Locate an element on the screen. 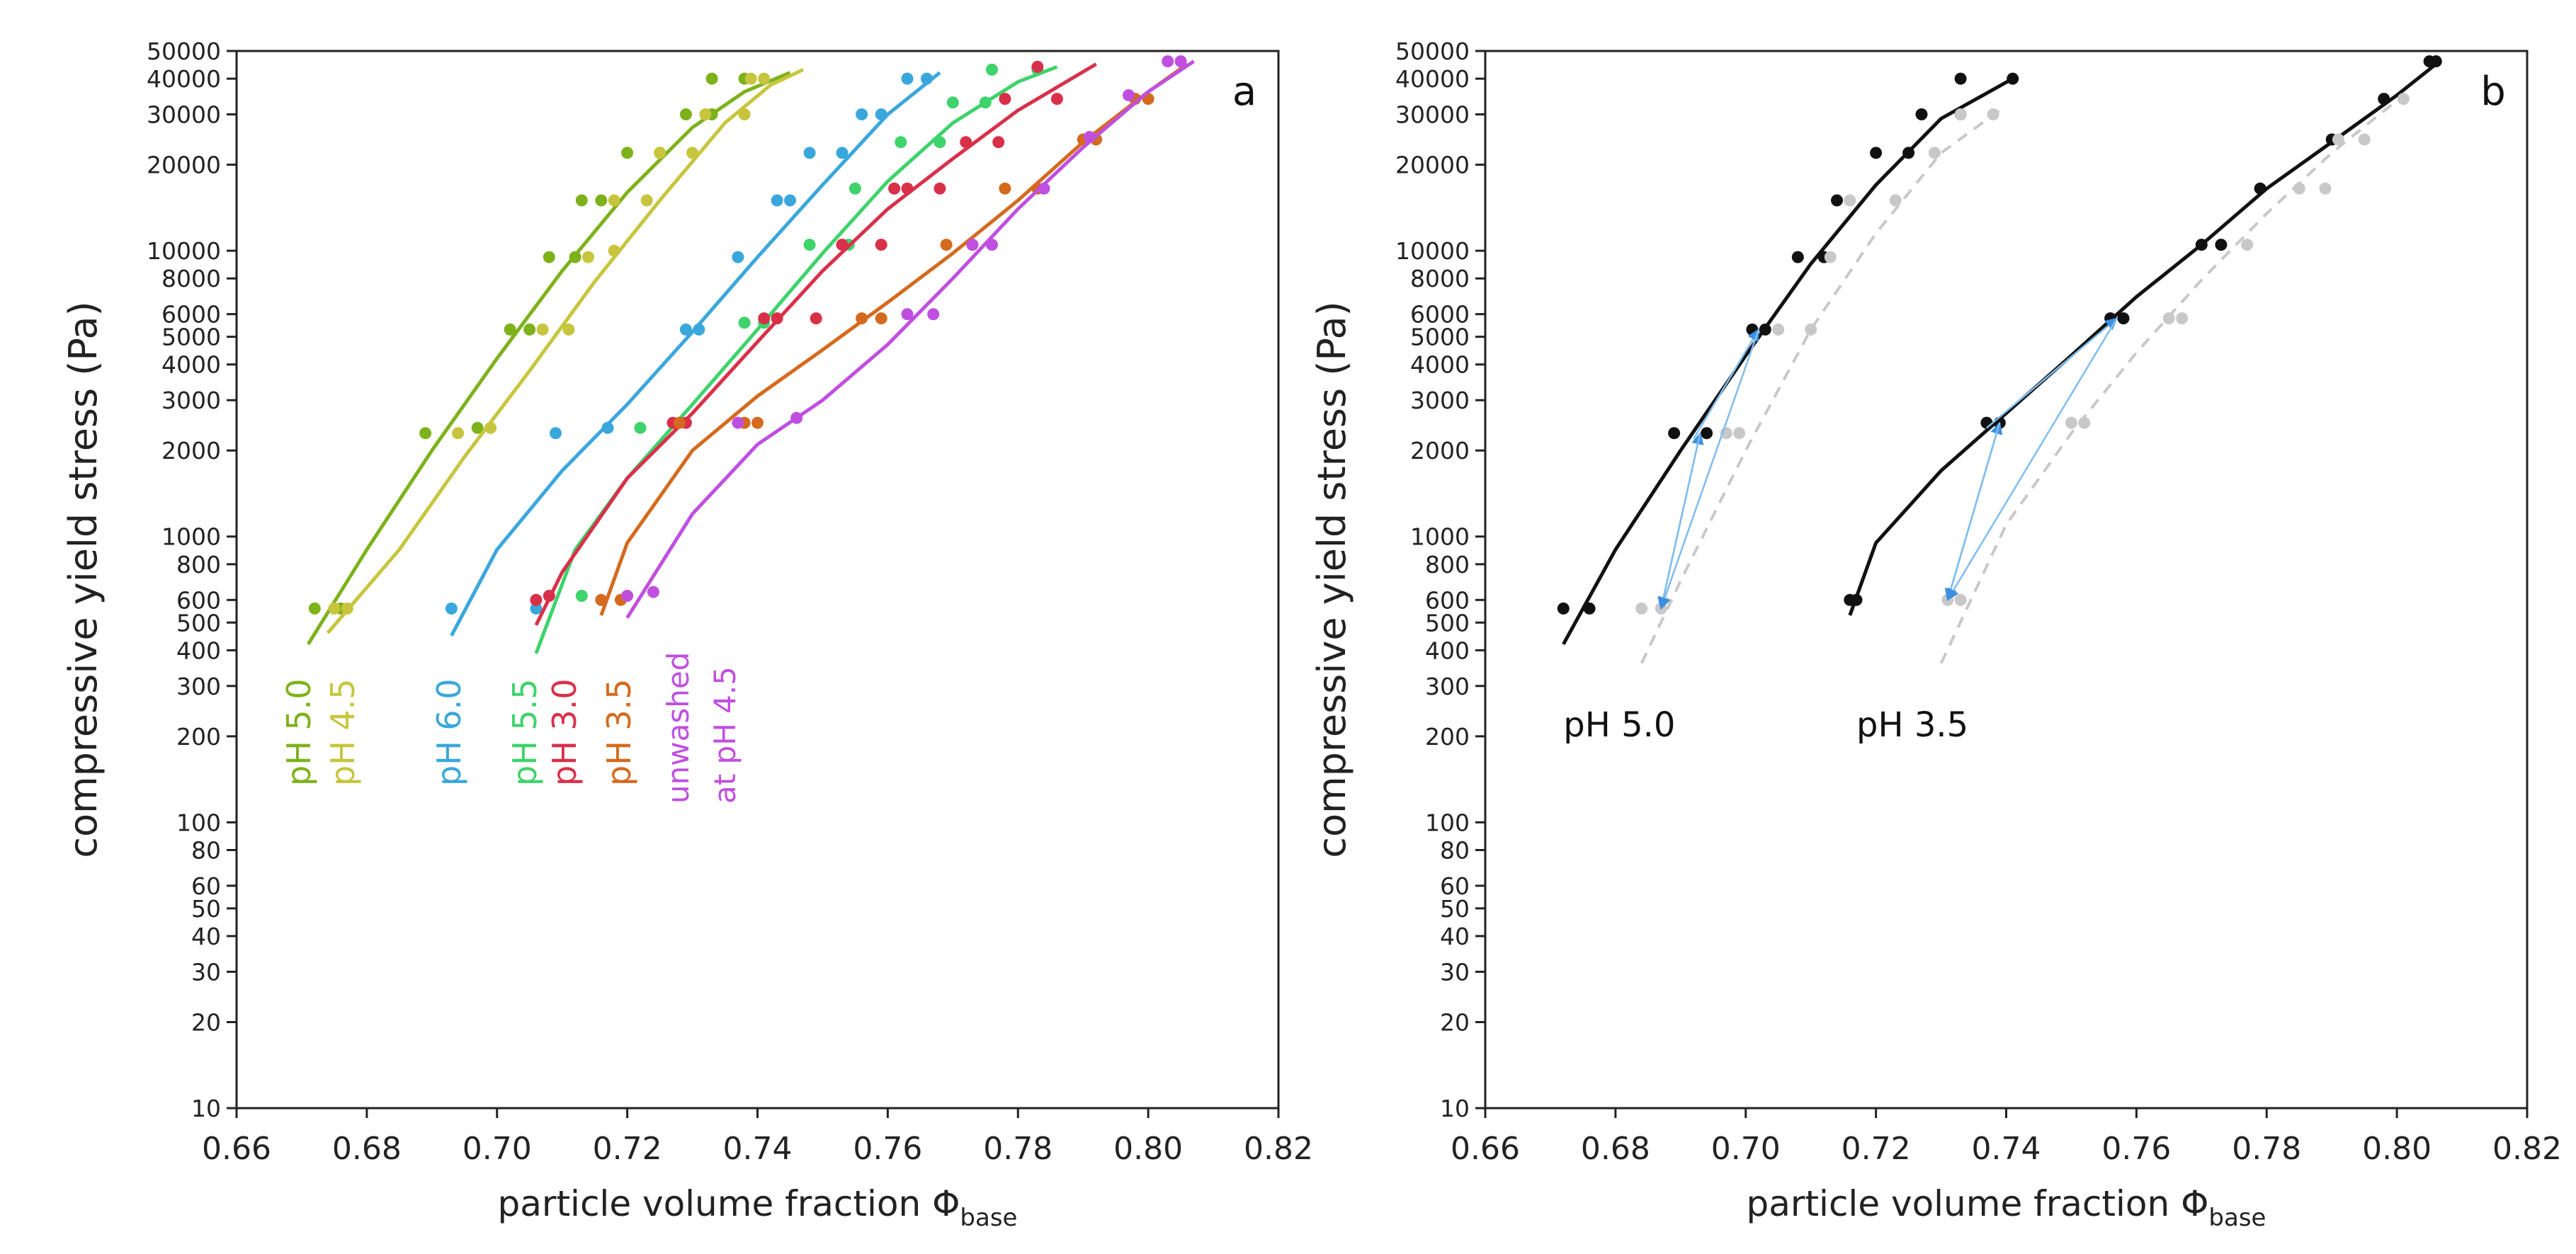 Image resolution: width=2576 pixels, height=1254 pixels. y-tick-label: 20000 is located at coordinates (1432, 165).